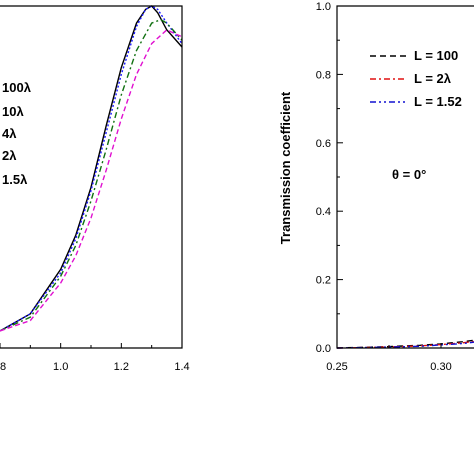 The image size is (474, 474). I want to click on right-x-tick-label: 0.30, so click(440, 367).